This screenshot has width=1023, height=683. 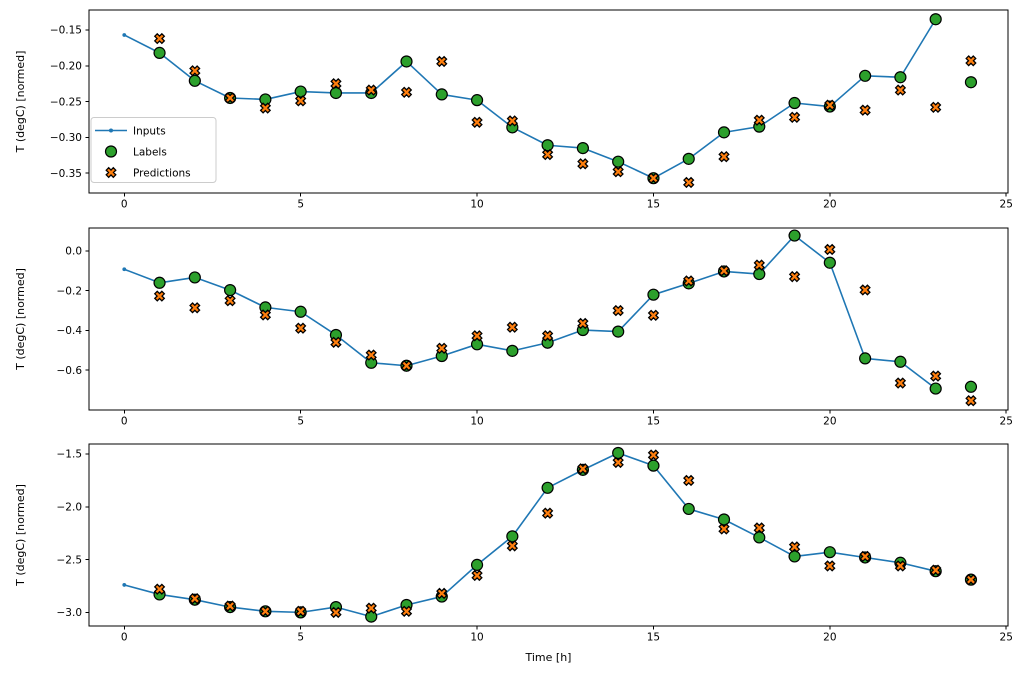 I want to click on y-tick-label: −0.25, so click(x=66, y=102).